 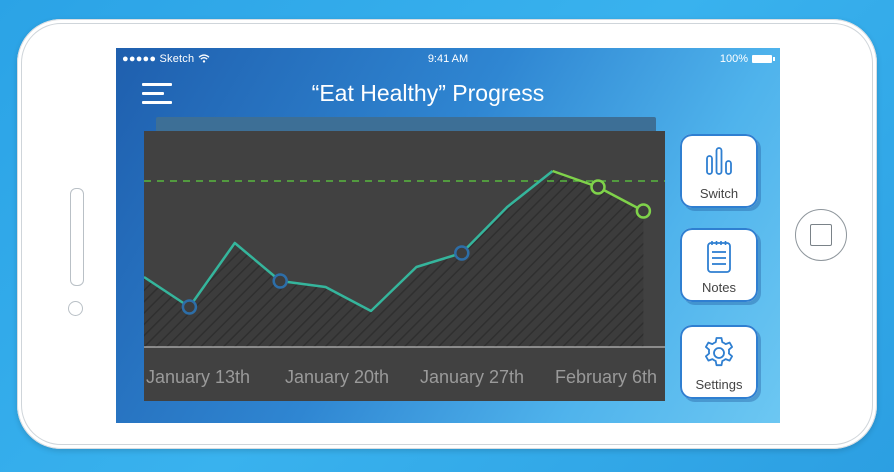 I want to click on status-bar: ●●●●● Sketch 9:41 AM 100%, so click(x=448, y=58).